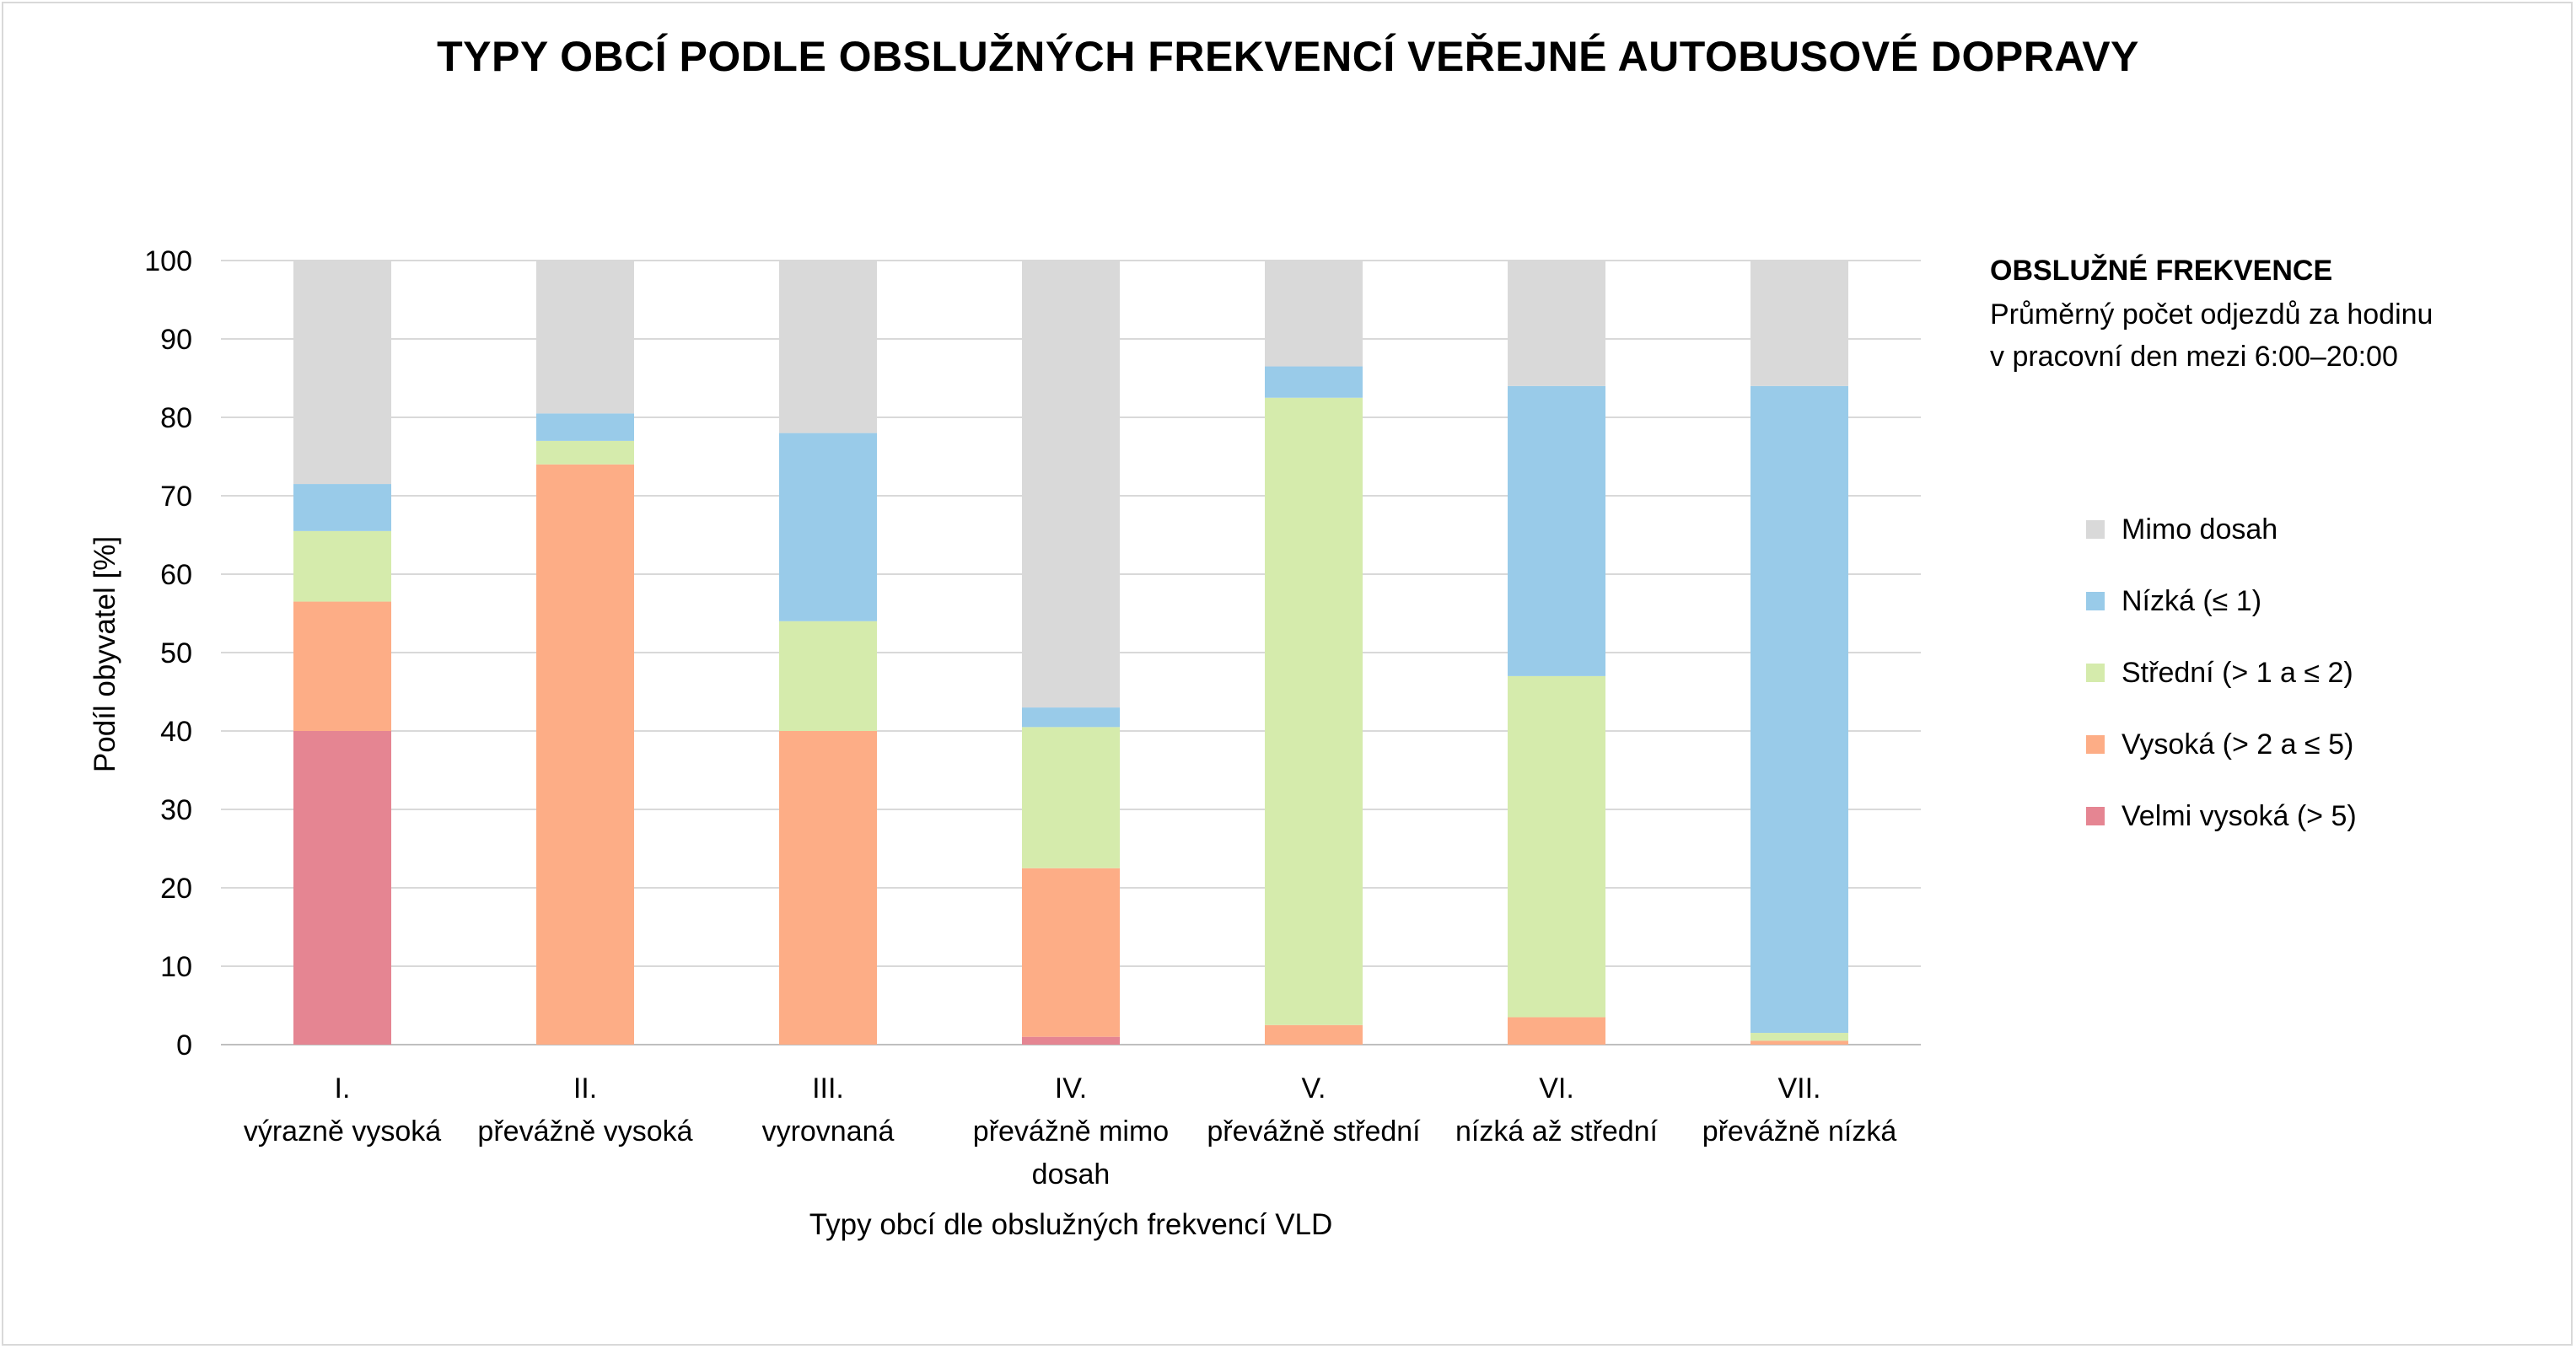  What do you see at coordinates (1557, 1131) in the screenshot?
I see `x-tick-label: nízká až střední` at bounding box center [1557, 1131].